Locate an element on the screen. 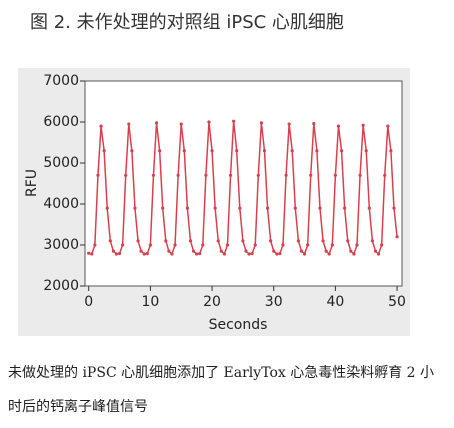 The width and height of the screenshot is (454, 428). y-tick-label: 2000 is located at coordinates (61, 286).